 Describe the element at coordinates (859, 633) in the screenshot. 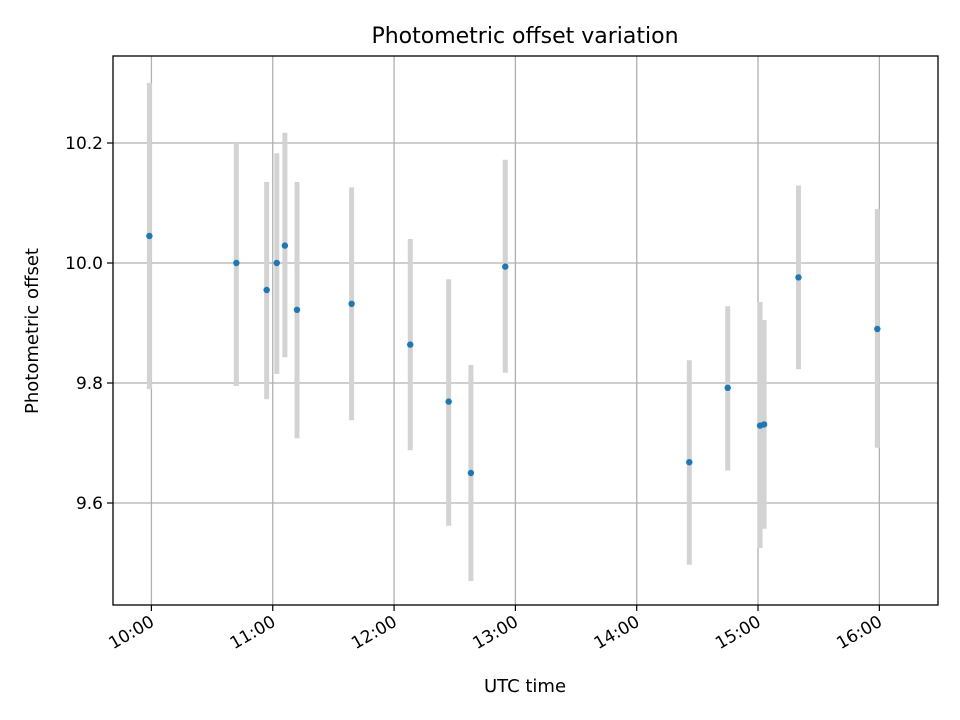

I see `x-tick-label: 16:00` at that location.